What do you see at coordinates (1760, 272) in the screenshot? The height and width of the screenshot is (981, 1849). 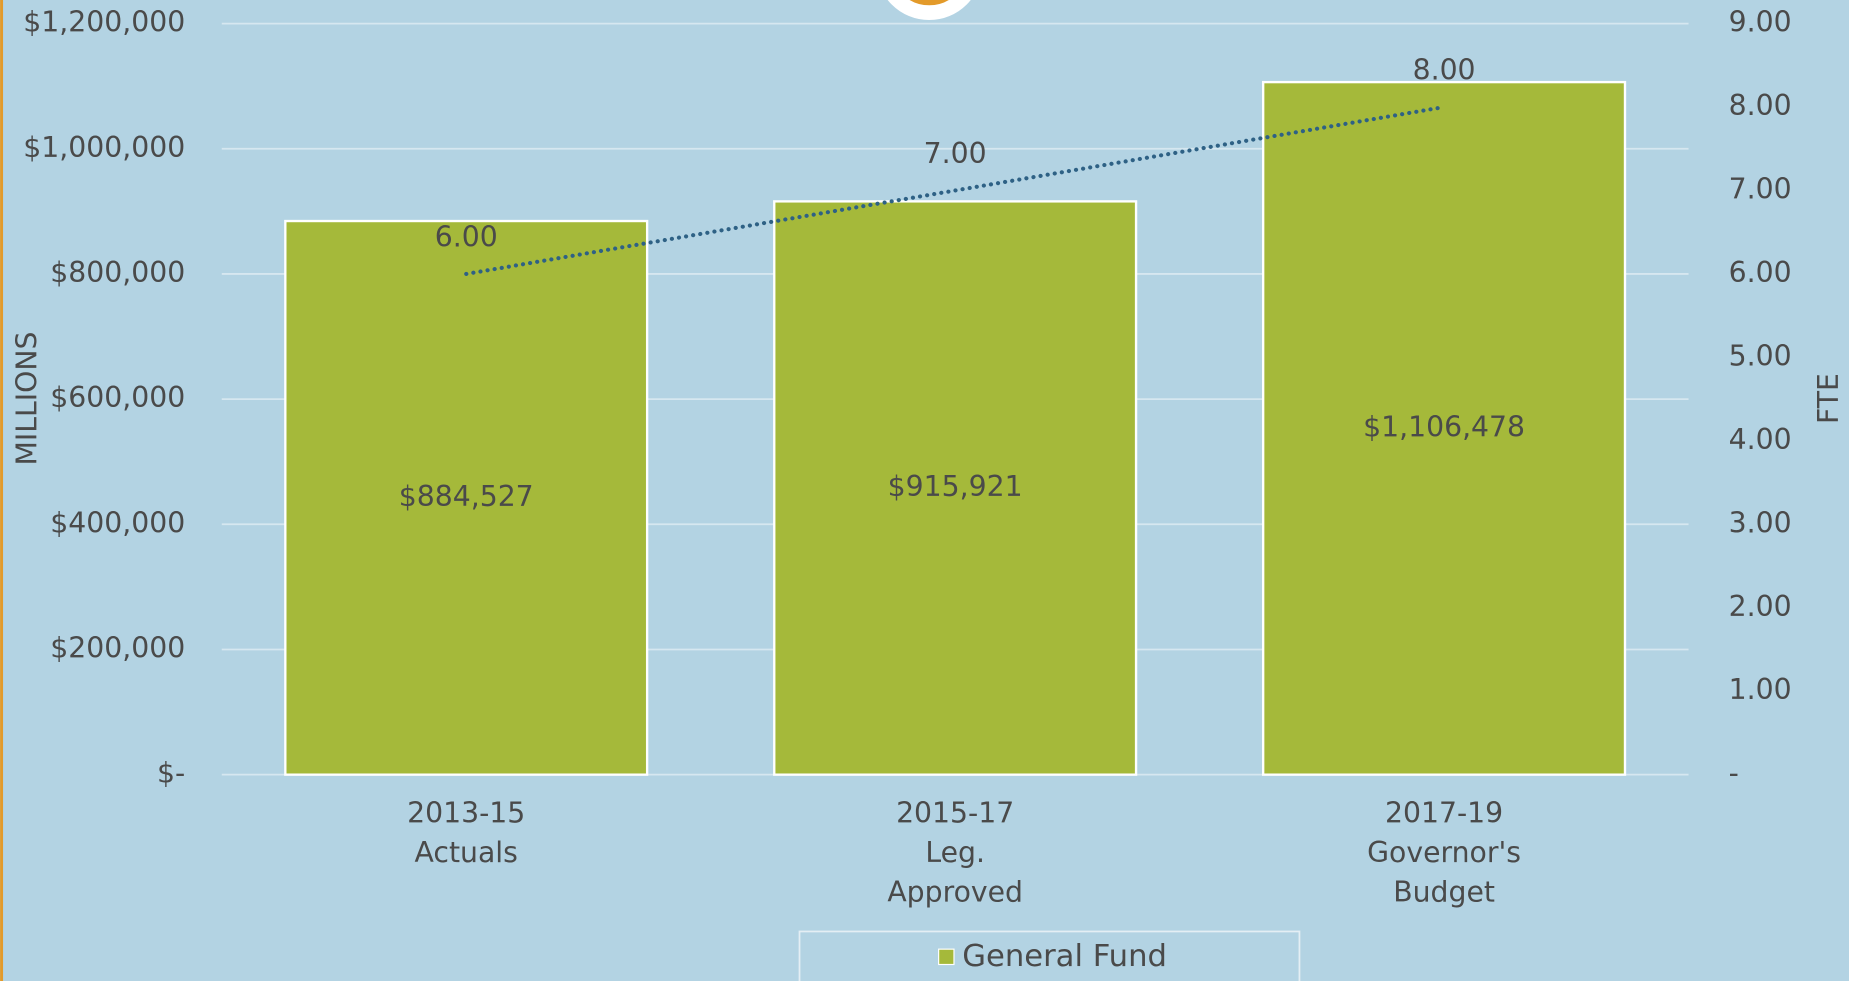 I see `y2-tick-label: 6.00` at bounding box center [1760, 272].